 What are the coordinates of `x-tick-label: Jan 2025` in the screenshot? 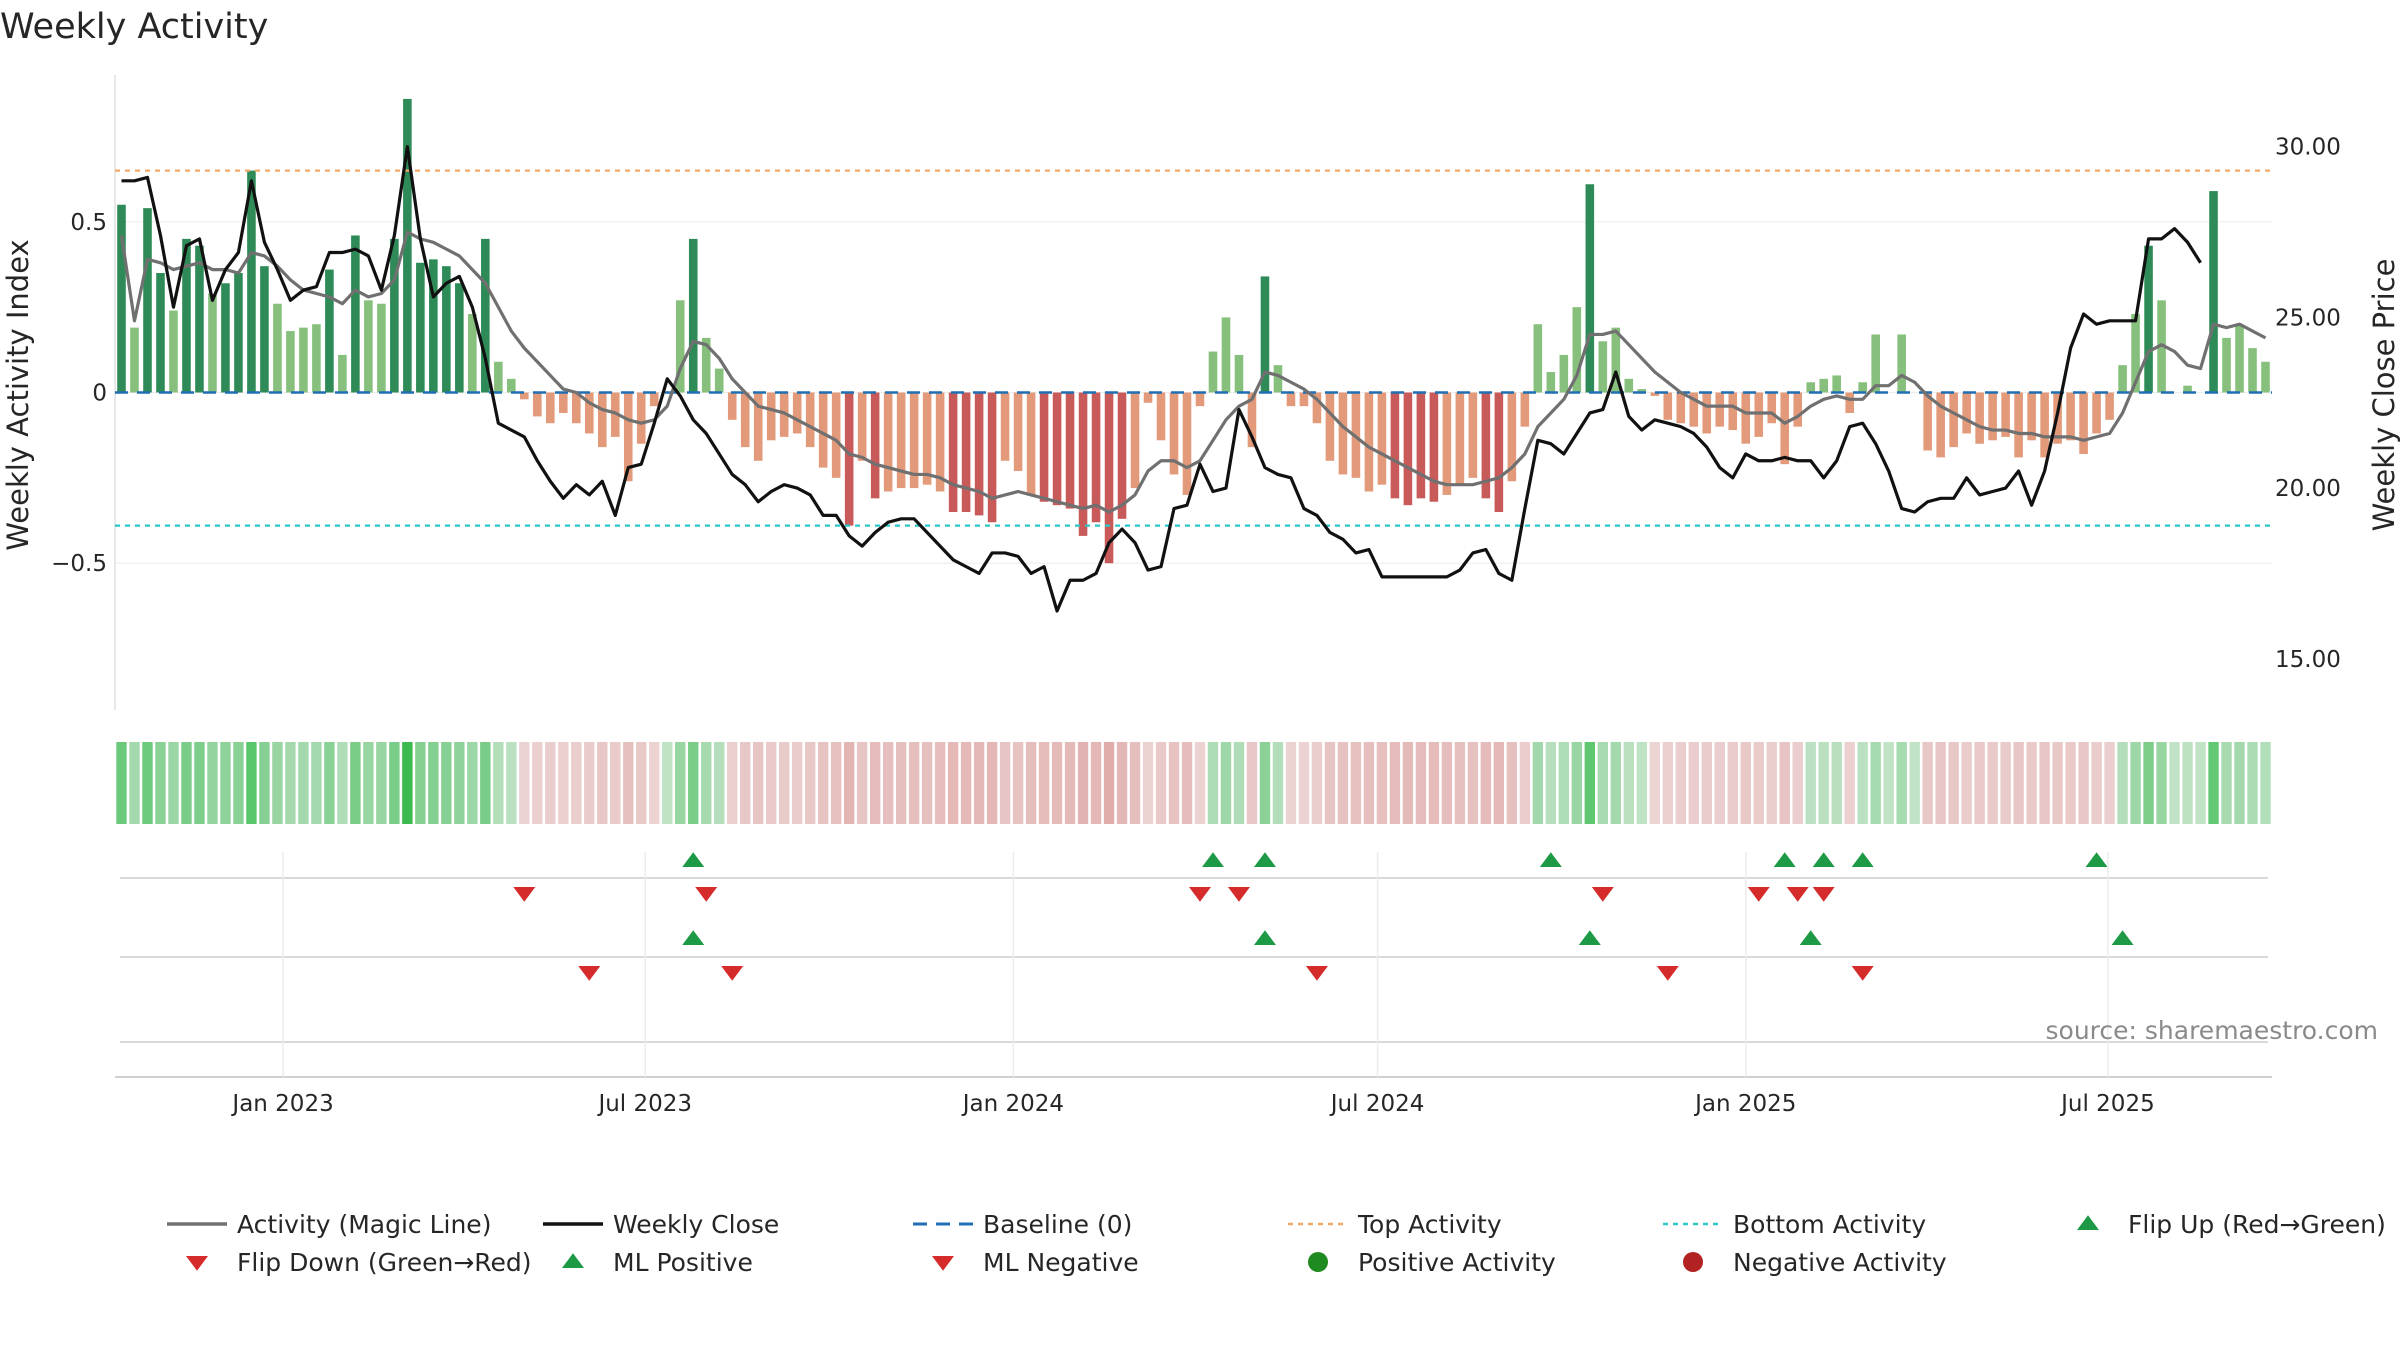 It's located at (1744, 1104).